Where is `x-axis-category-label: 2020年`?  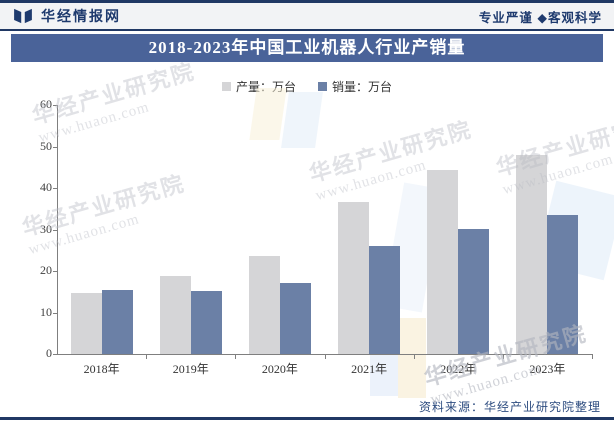
x-axis-category-label: 2020年 is located at coordinates (279, 369).